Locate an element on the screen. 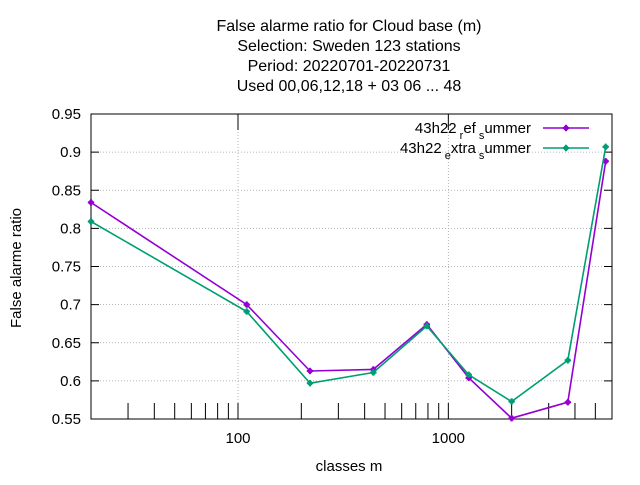  y-tick-label: 0.75 is located at coordinates (66, 267).